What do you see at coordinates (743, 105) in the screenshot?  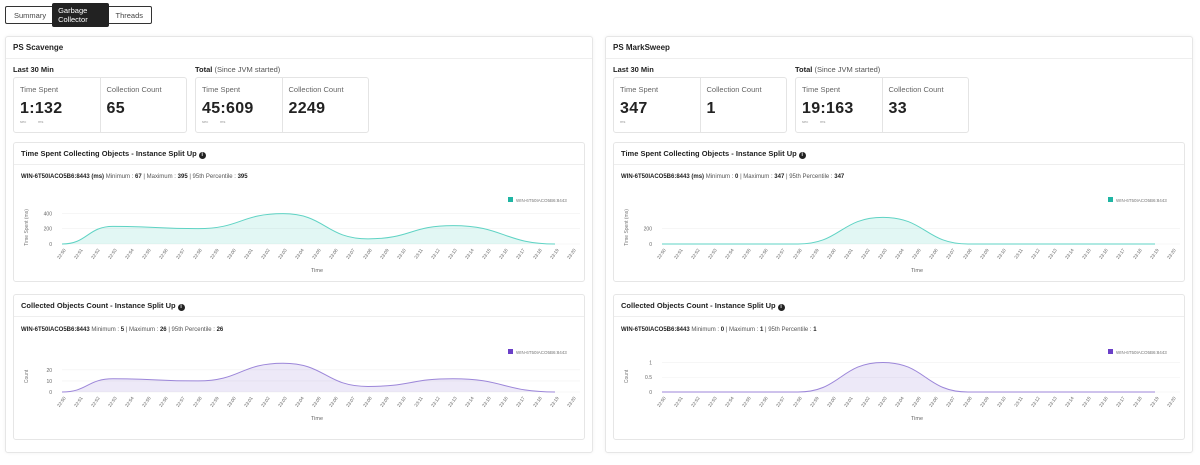 I see `collection-count-stat: Collection Count 1` at bounding box center [743, 105].